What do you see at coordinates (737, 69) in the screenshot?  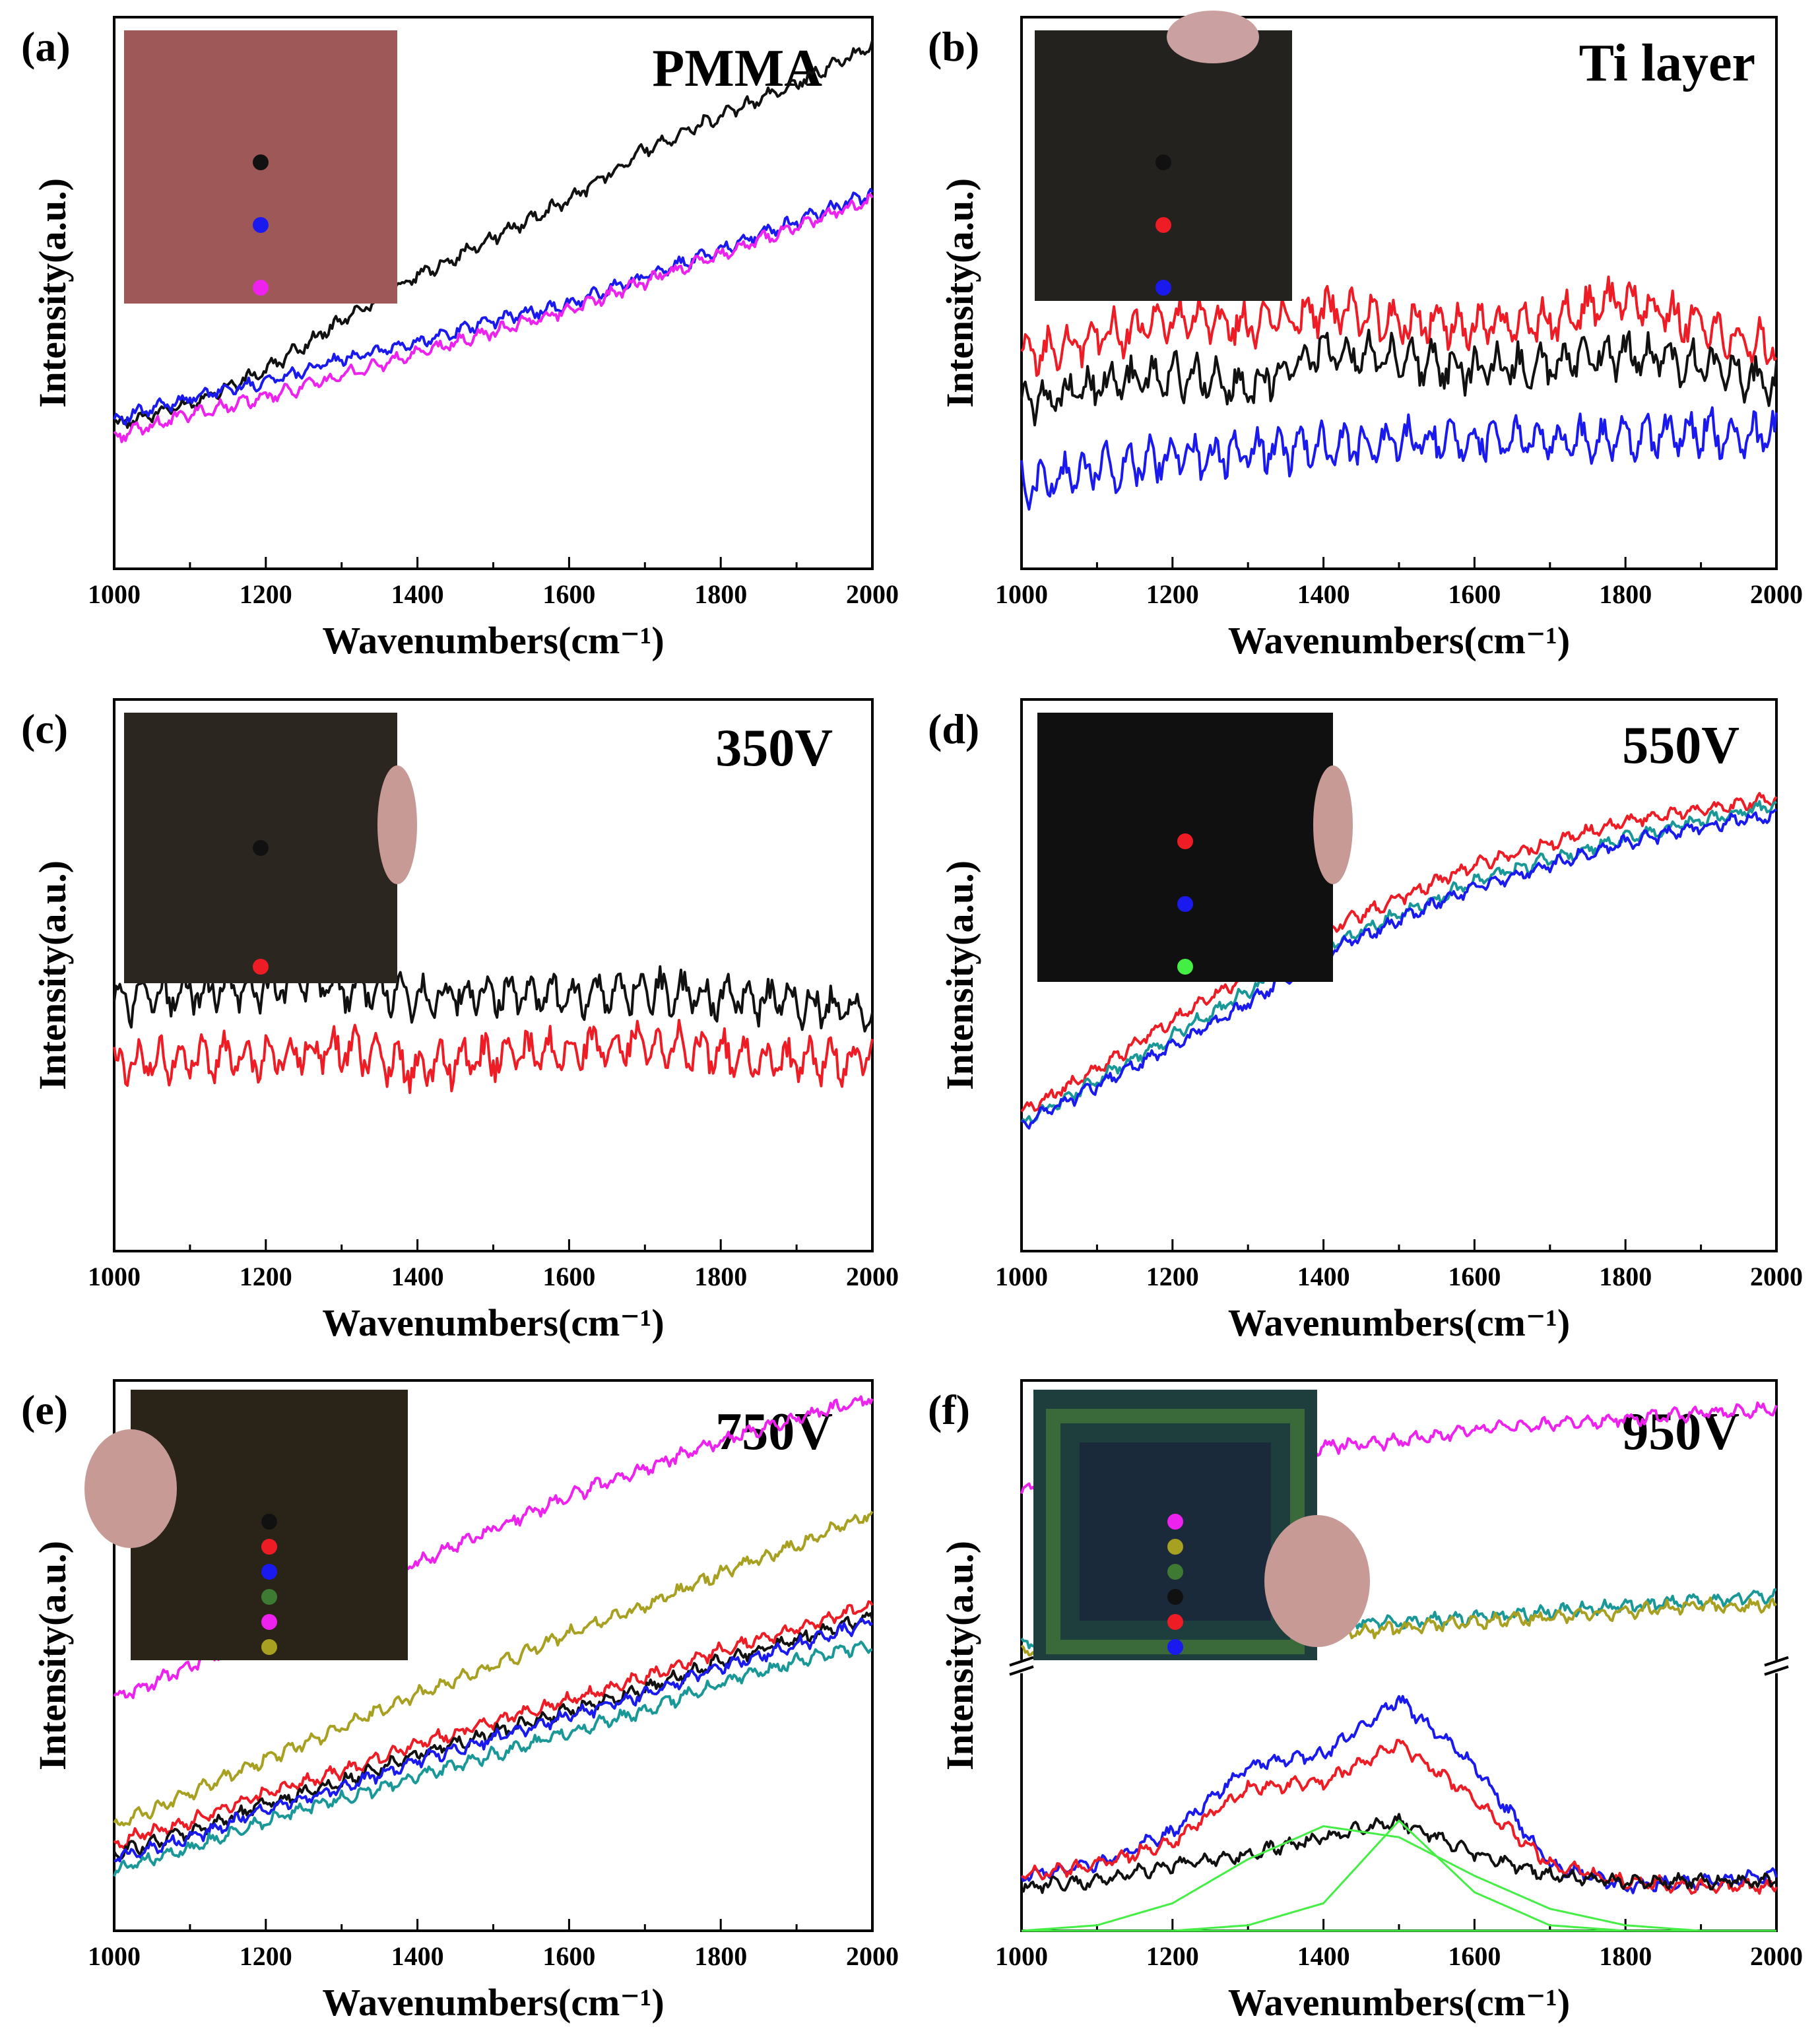 I see `panel-title-a: PMMA` at bounding box center [737, 69].